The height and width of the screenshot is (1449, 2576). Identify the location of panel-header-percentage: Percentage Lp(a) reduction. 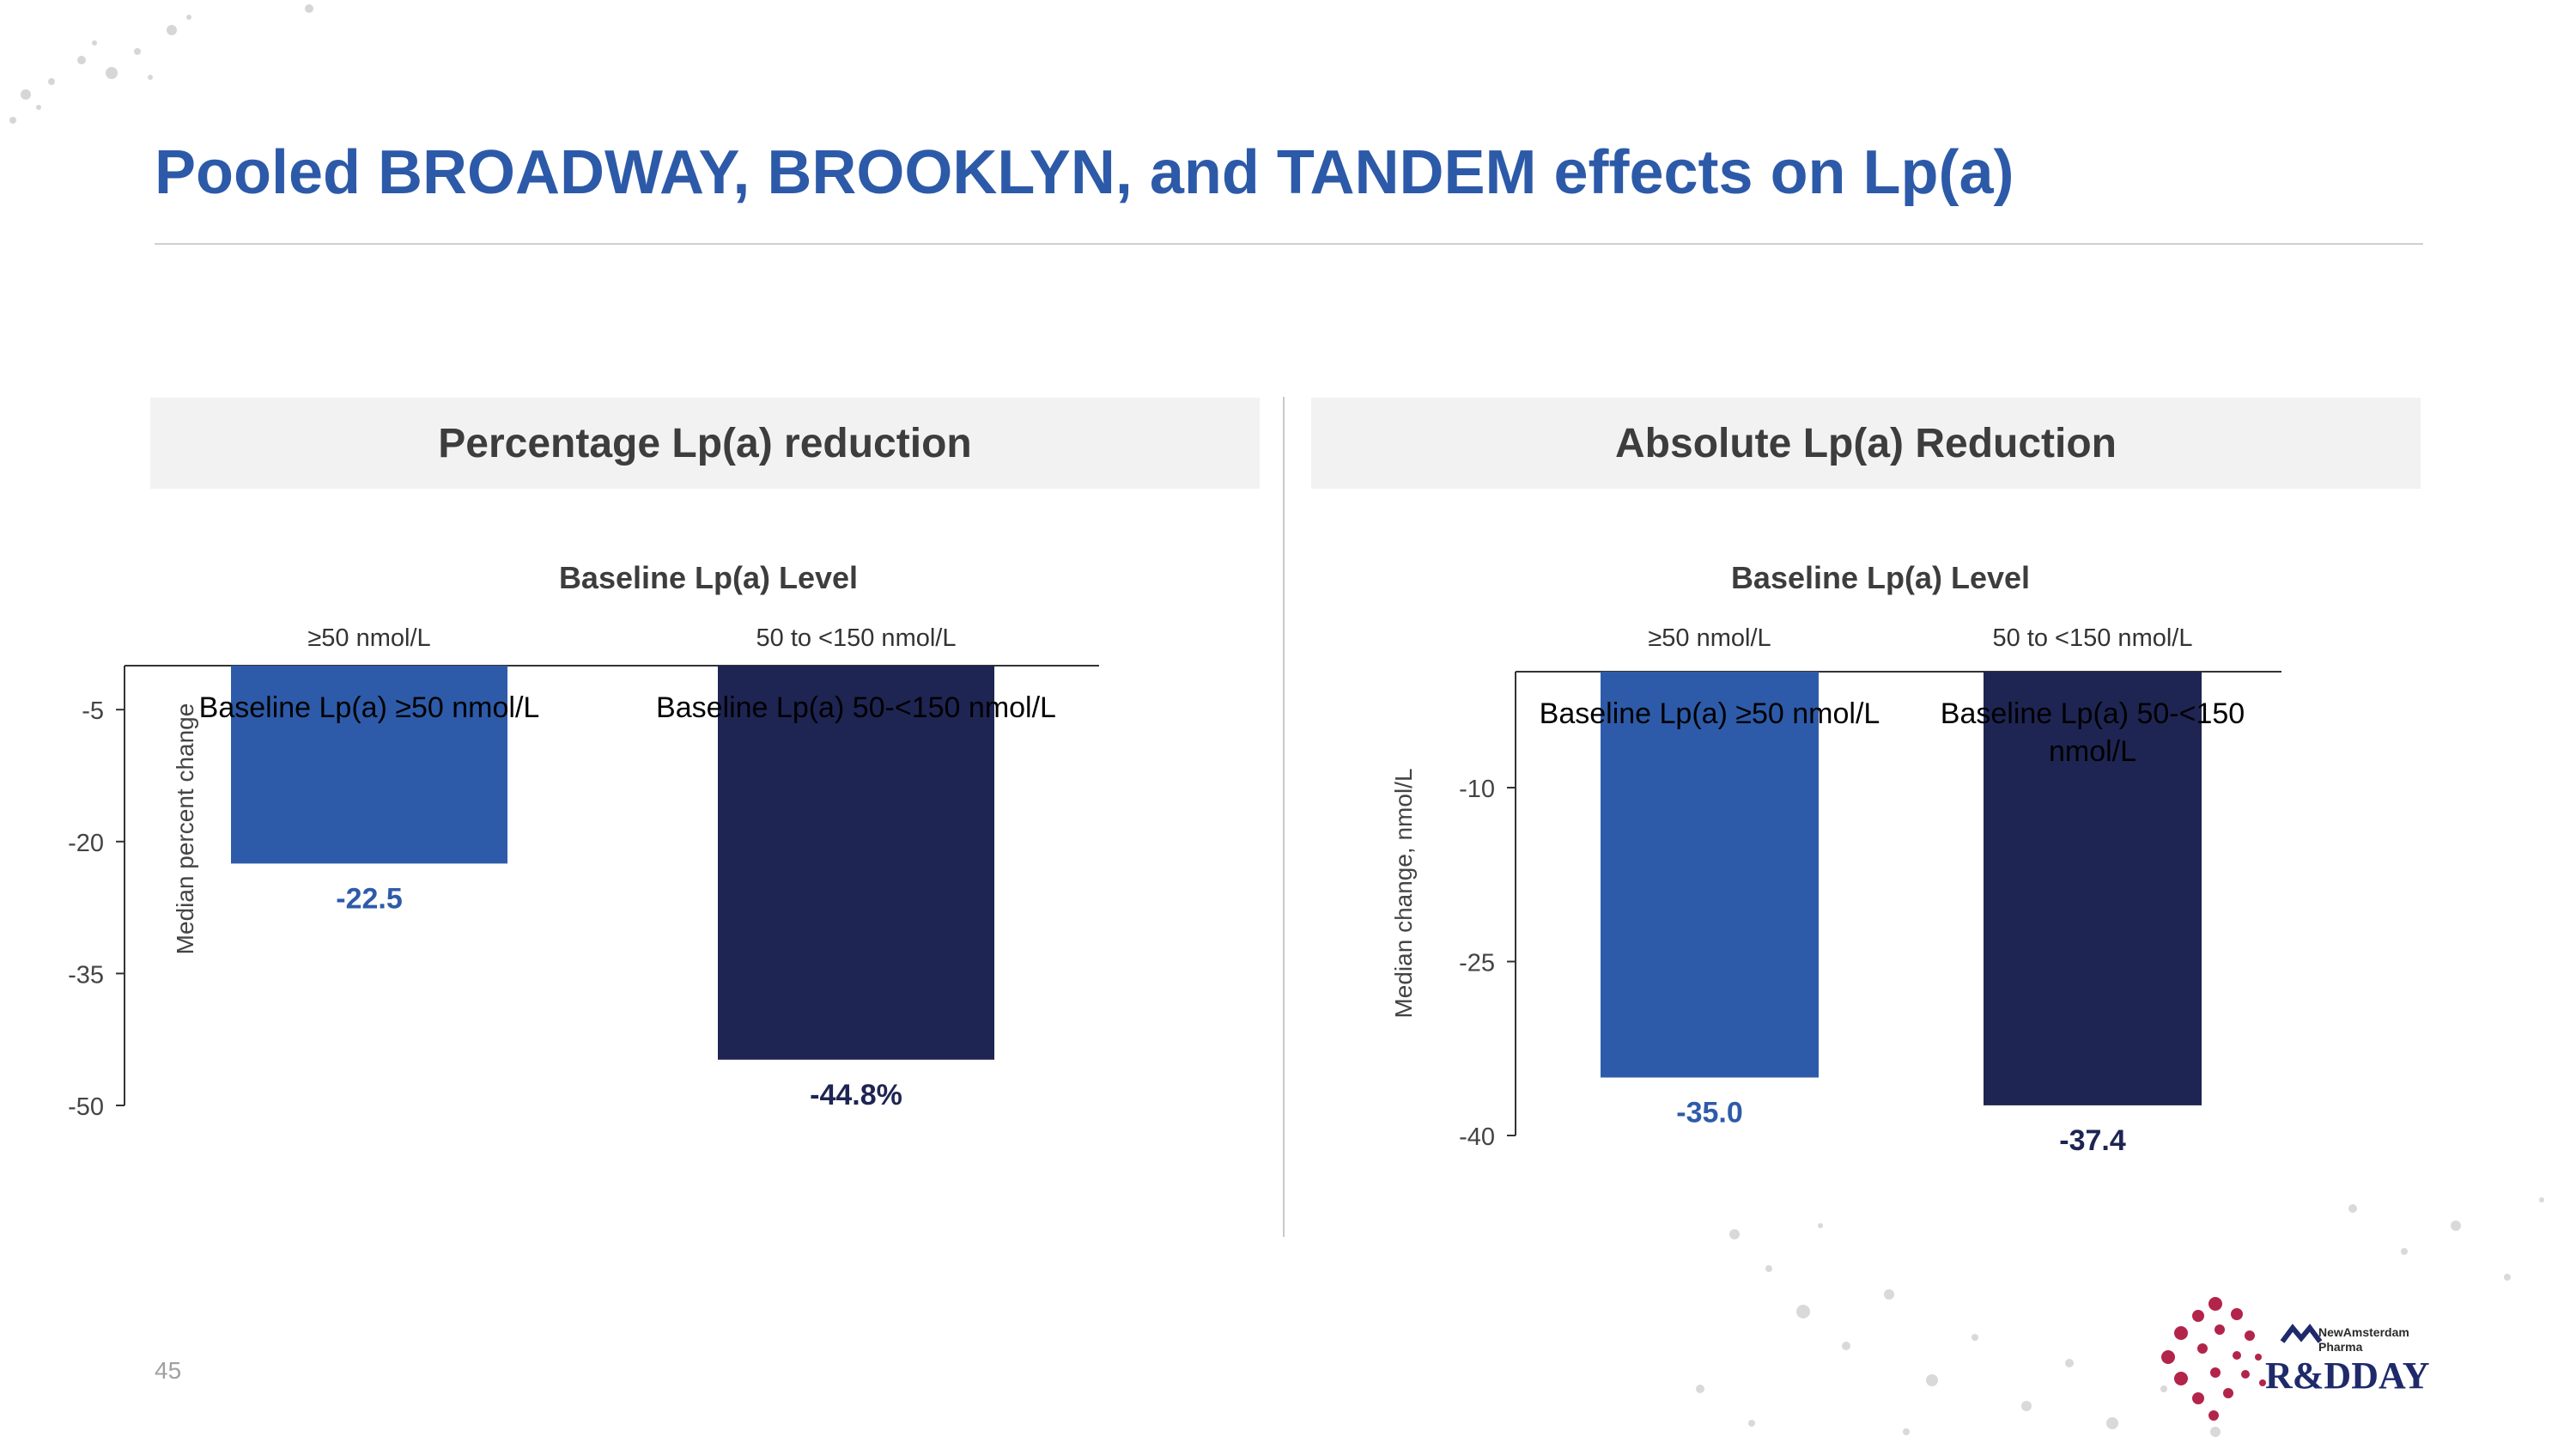
(705, 444).